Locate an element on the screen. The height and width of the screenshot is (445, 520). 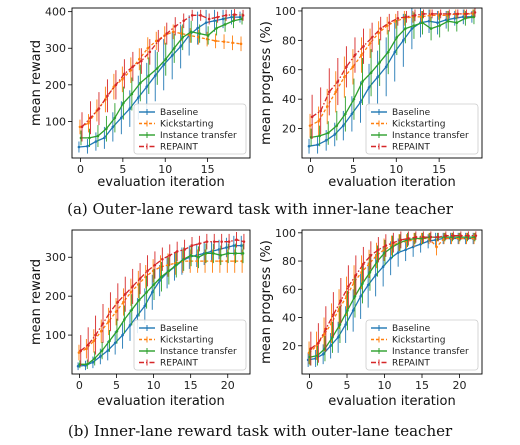
x-tick-label: 15 is located at coordinates (191, 385).